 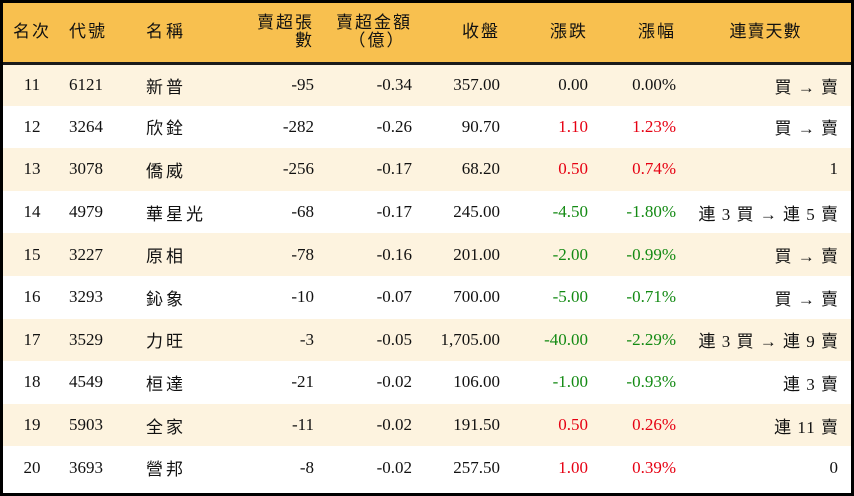 I want to click on cell-net-sell-volume: -282, so click(x=298, y=126).